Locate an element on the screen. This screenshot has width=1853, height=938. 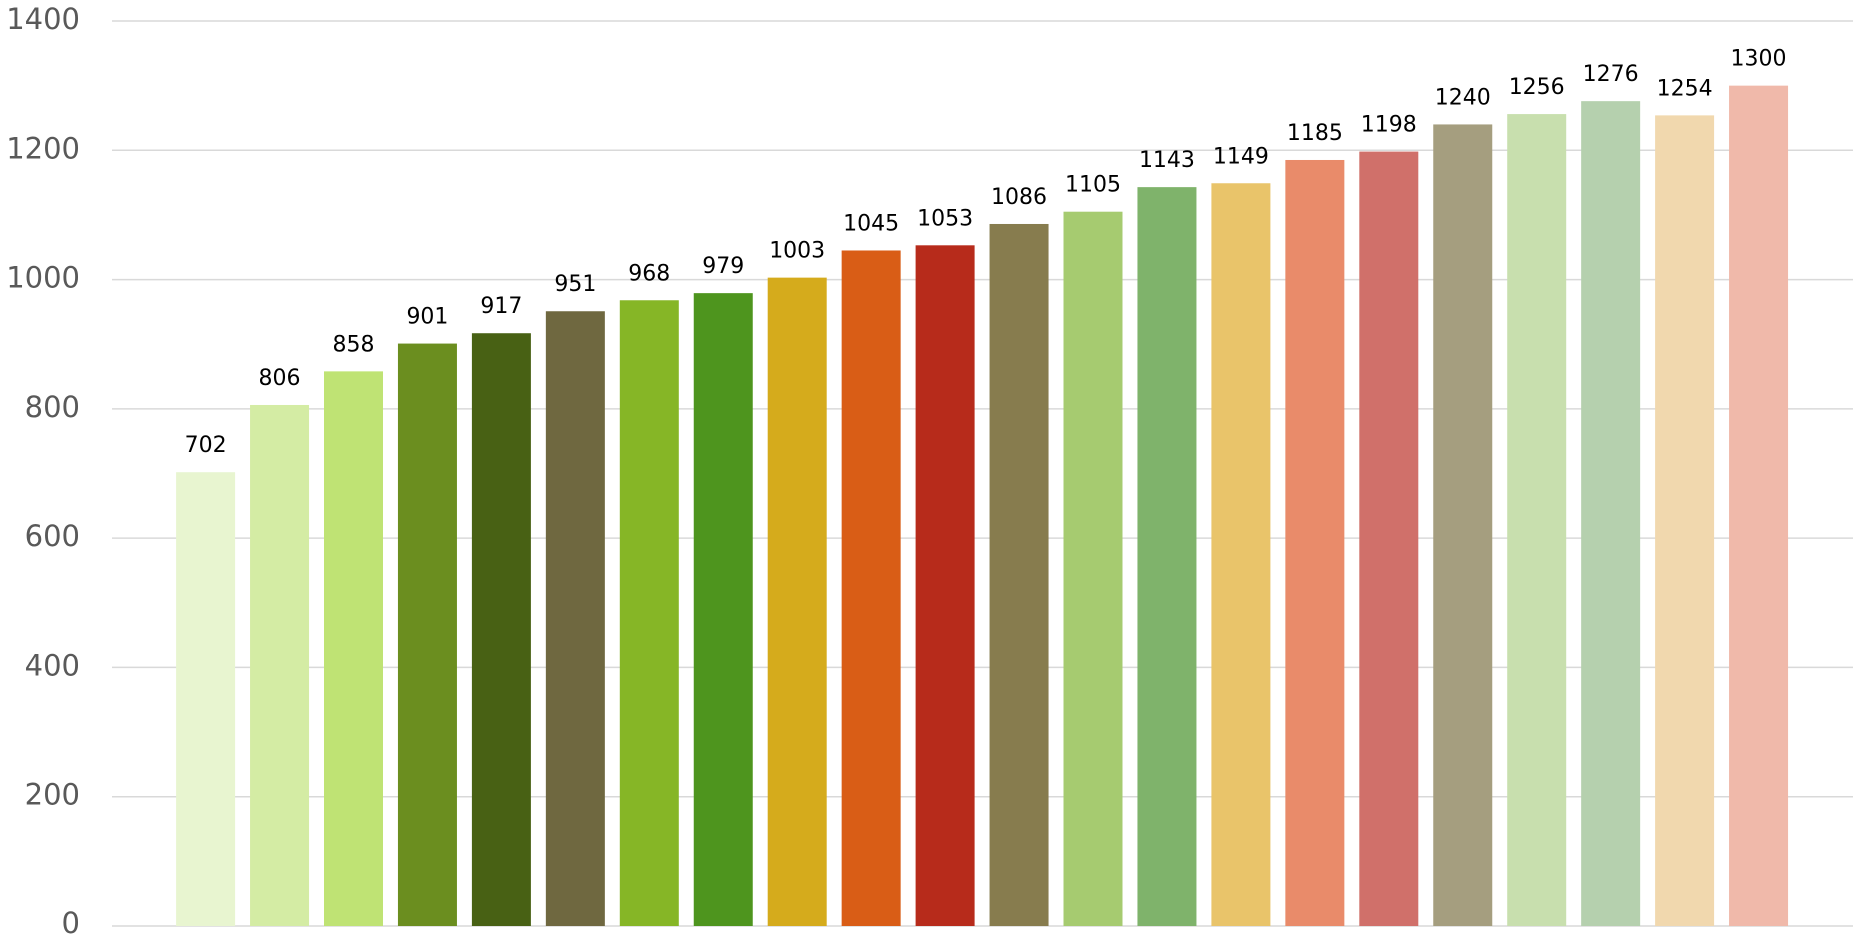
value-label: 1185 is located at coordinates (1315, 133).